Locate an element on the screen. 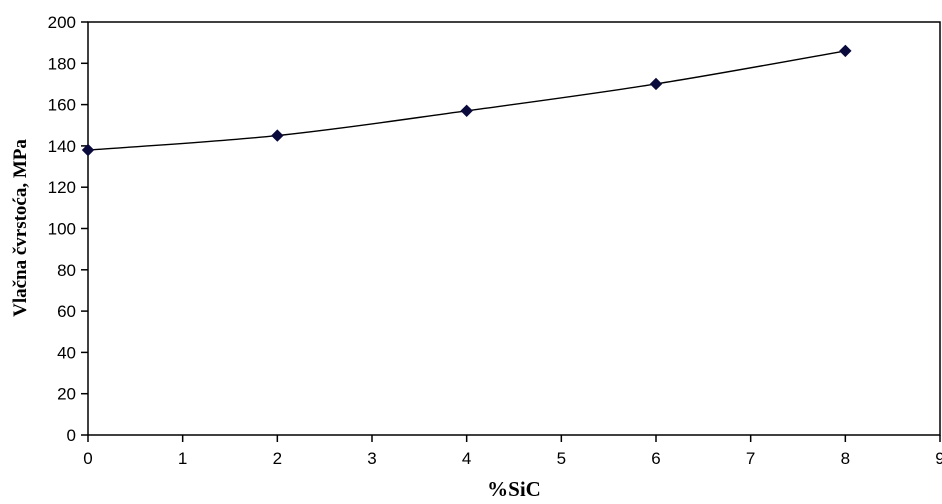 The image size is (942, 504). y-tick-label: 140 is located at coordinates (62, 146).